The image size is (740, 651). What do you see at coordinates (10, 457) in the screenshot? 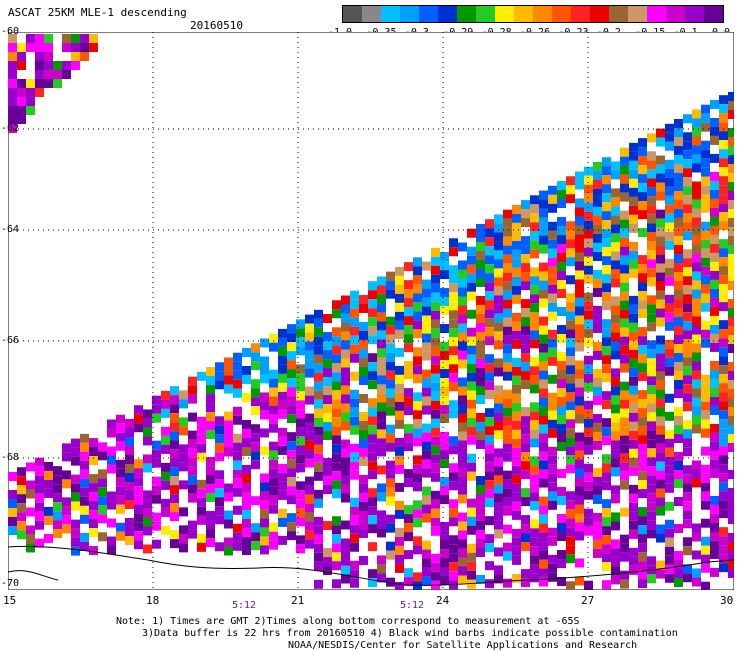
I see `y-tick-label: -68` at bounding box center [10, 457].